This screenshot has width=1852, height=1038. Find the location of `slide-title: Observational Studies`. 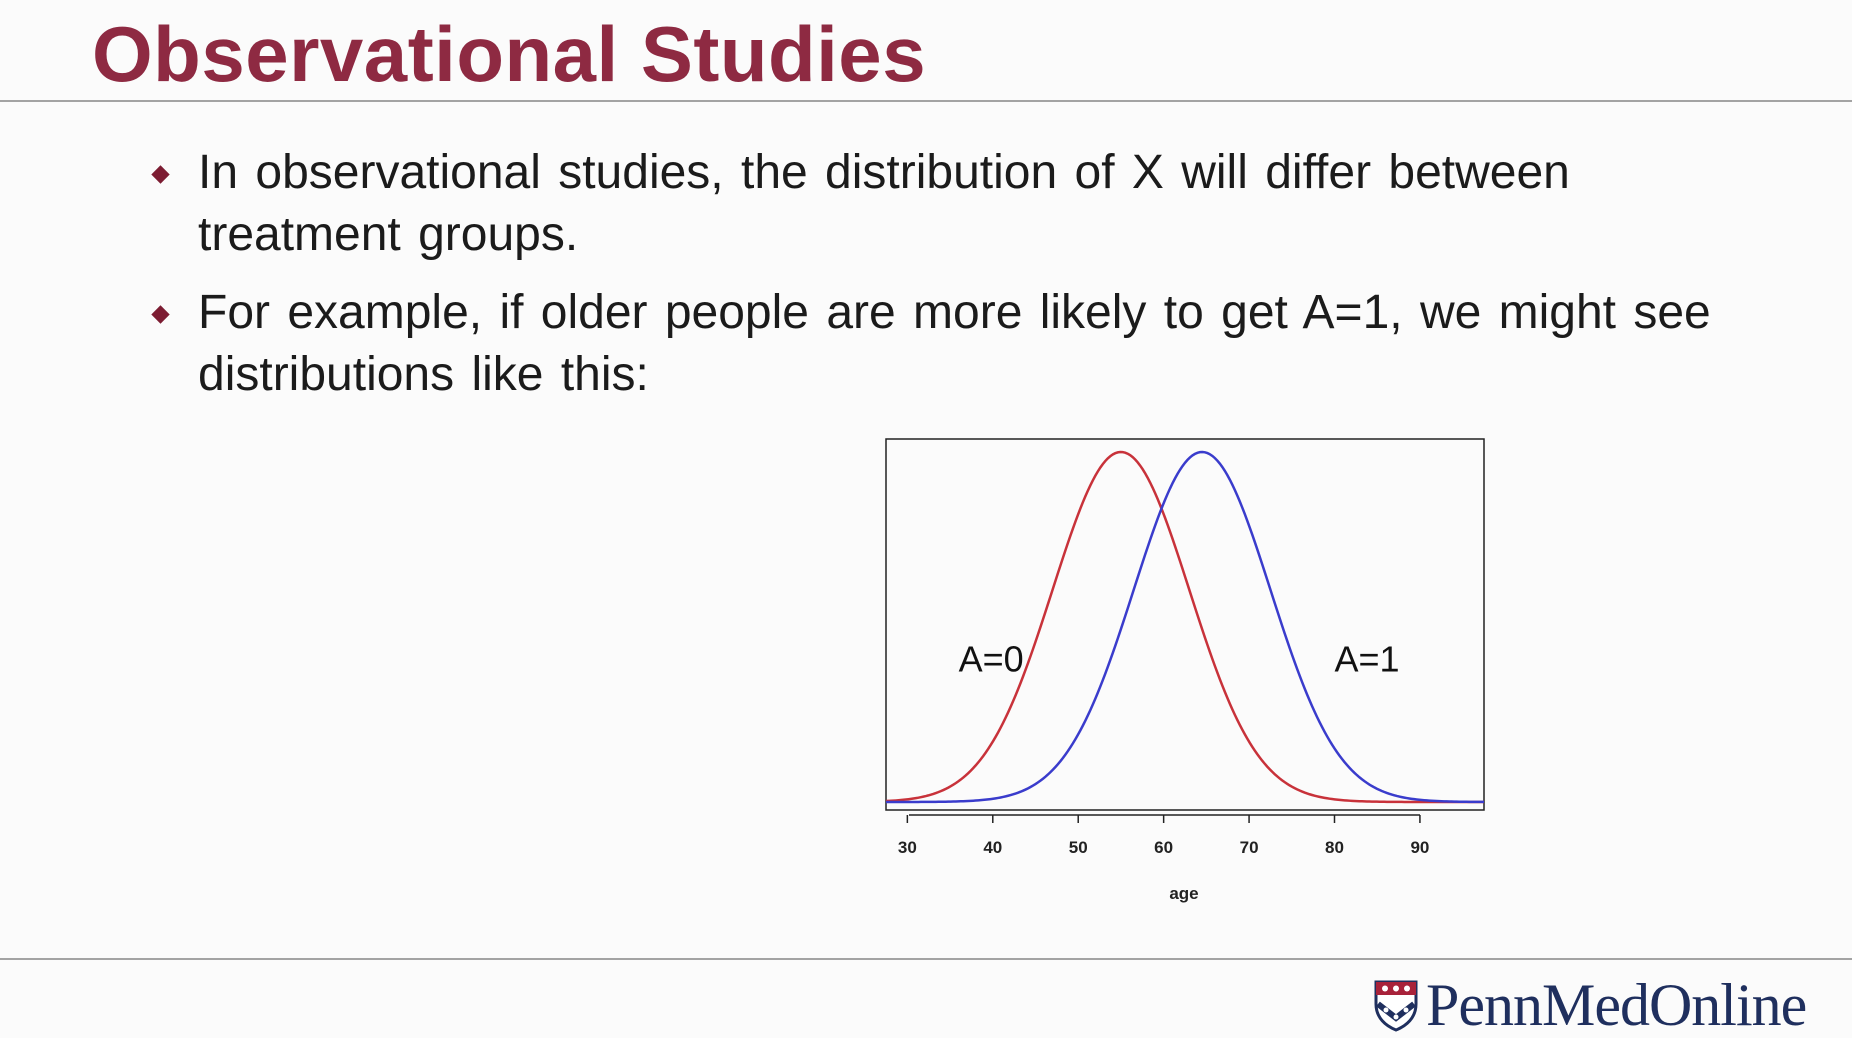

slide-title: Observational Studies is located at coordinates (509, 54).